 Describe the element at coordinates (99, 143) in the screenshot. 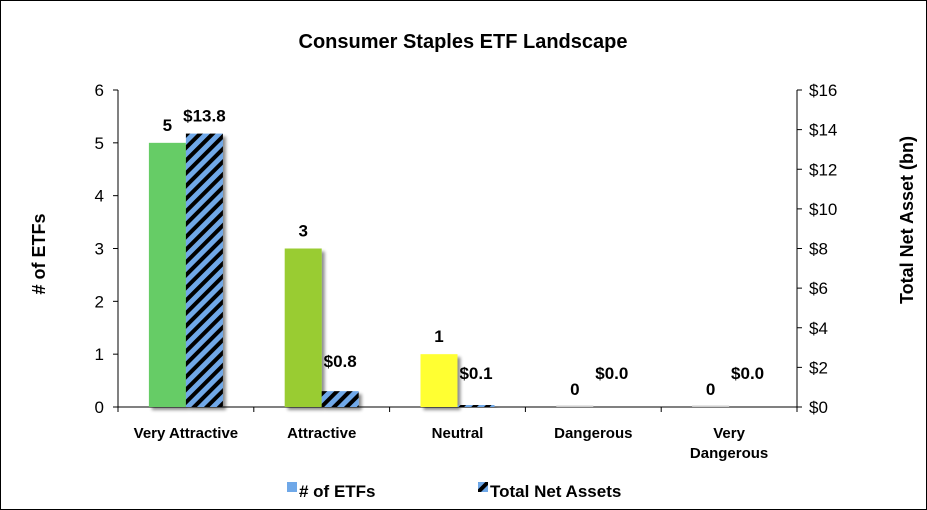

I see `y-tick-label: 5` at that location.